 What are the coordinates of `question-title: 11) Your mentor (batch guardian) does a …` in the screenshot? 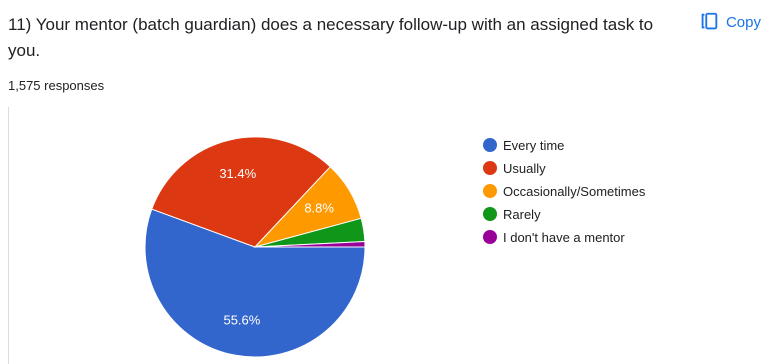 It's located at (331, 37).